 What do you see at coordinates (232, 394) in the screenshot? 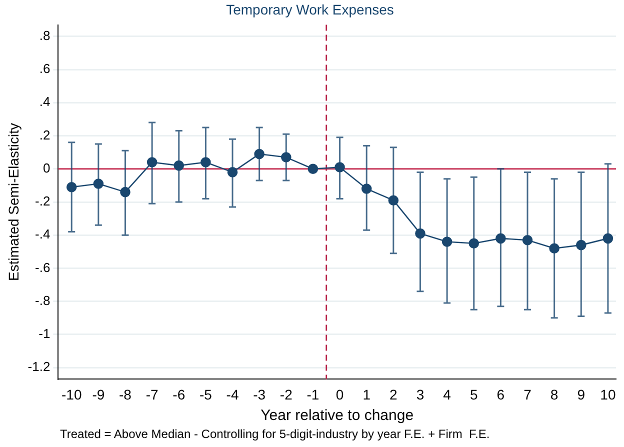
I see `x-tick-label: -4` at bounding box center [232, 394].